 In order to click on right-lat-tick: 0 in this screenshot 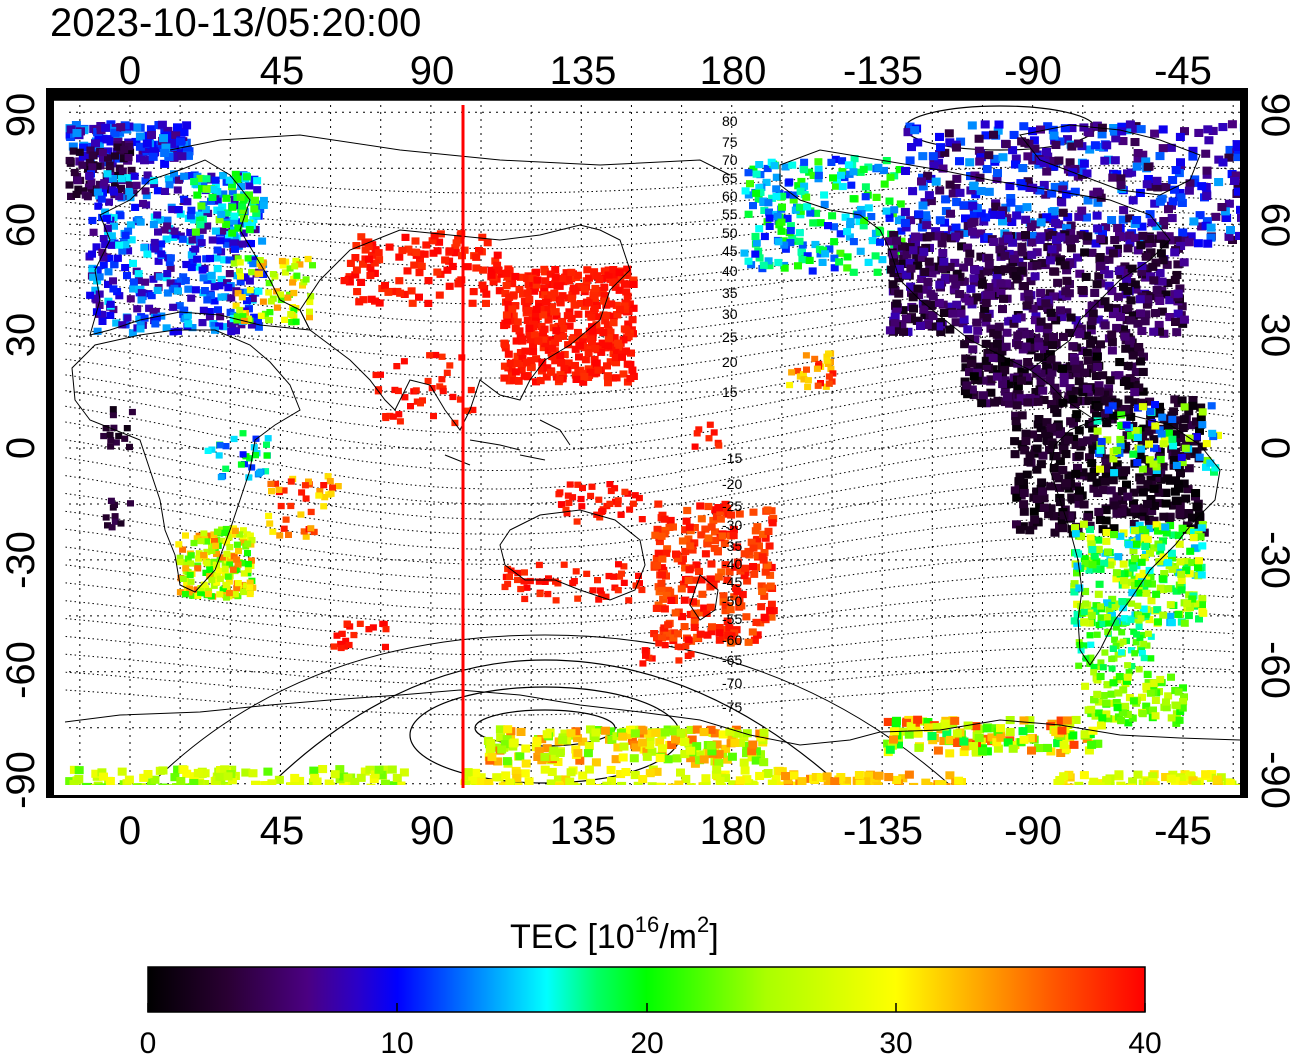, I will do `click(1273, 448)`.